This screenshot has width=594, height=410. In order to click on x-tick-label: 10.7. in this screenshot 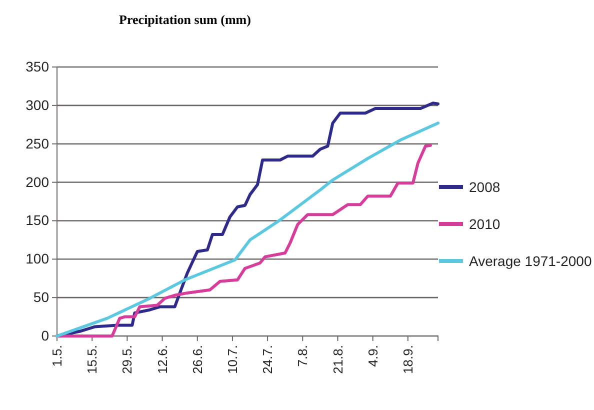, I will do `click(232, 359)`.